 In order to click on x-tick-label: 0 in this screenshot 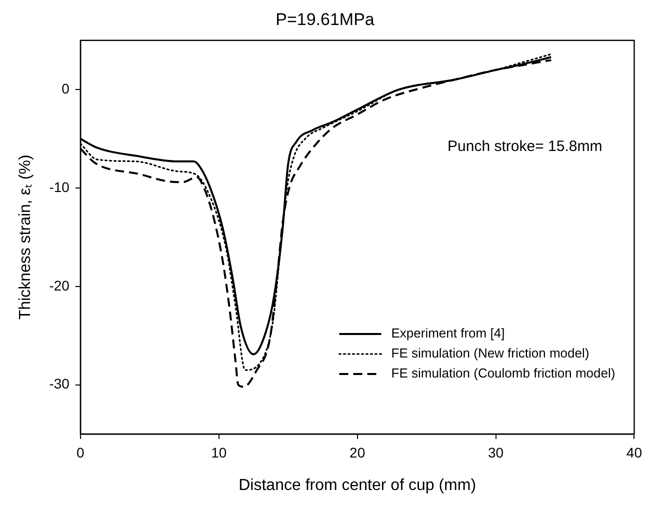, I will do `click(80, 452)`.